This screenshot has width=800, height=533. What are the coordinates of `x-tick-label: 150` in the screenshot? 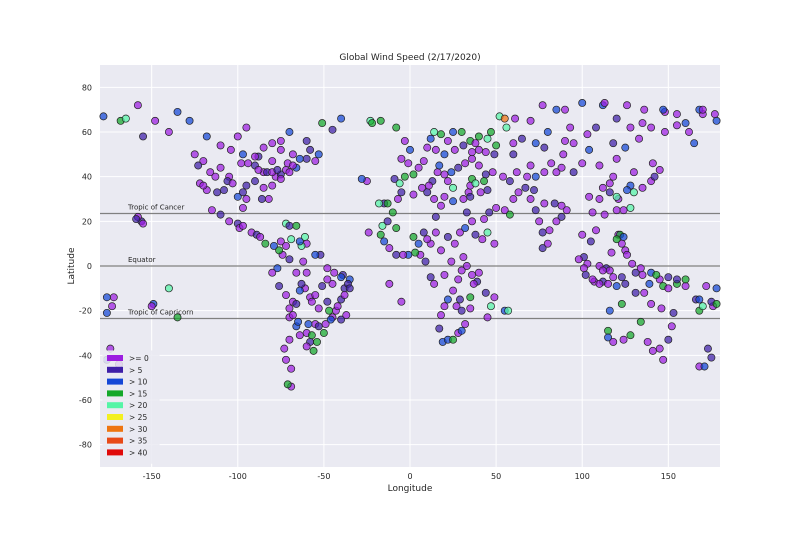 It's located at (668, 476).